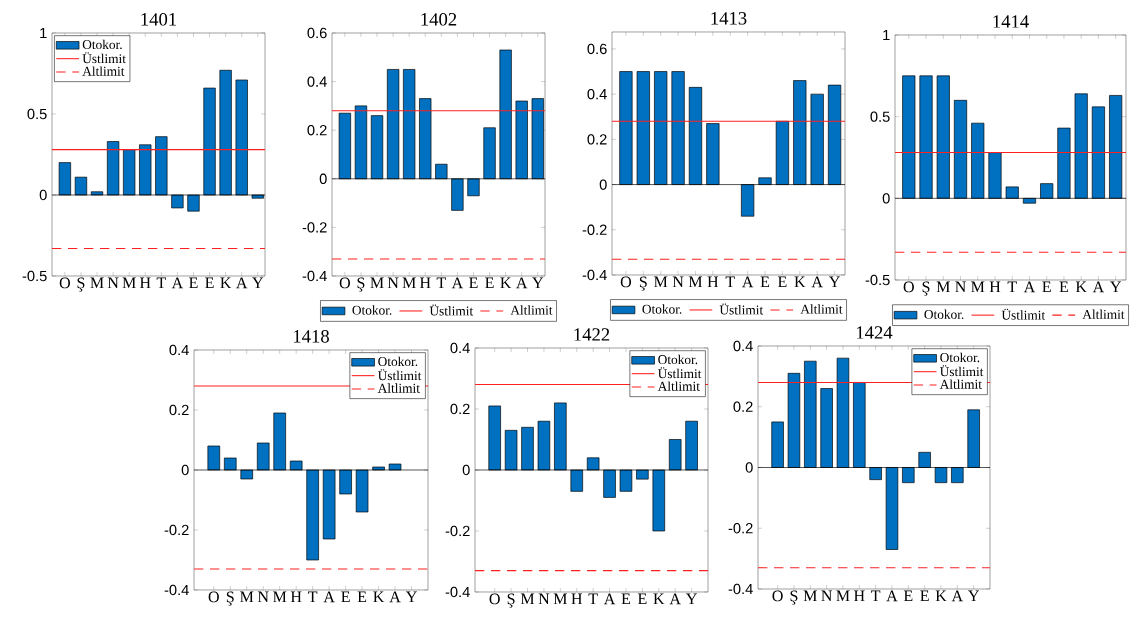 The width and height of the screenshot is (1131, 624). What do you see at coordinates (311, 336) in the screenshot?
I see `chart-title: 1418` at bounding box center [311, 336].